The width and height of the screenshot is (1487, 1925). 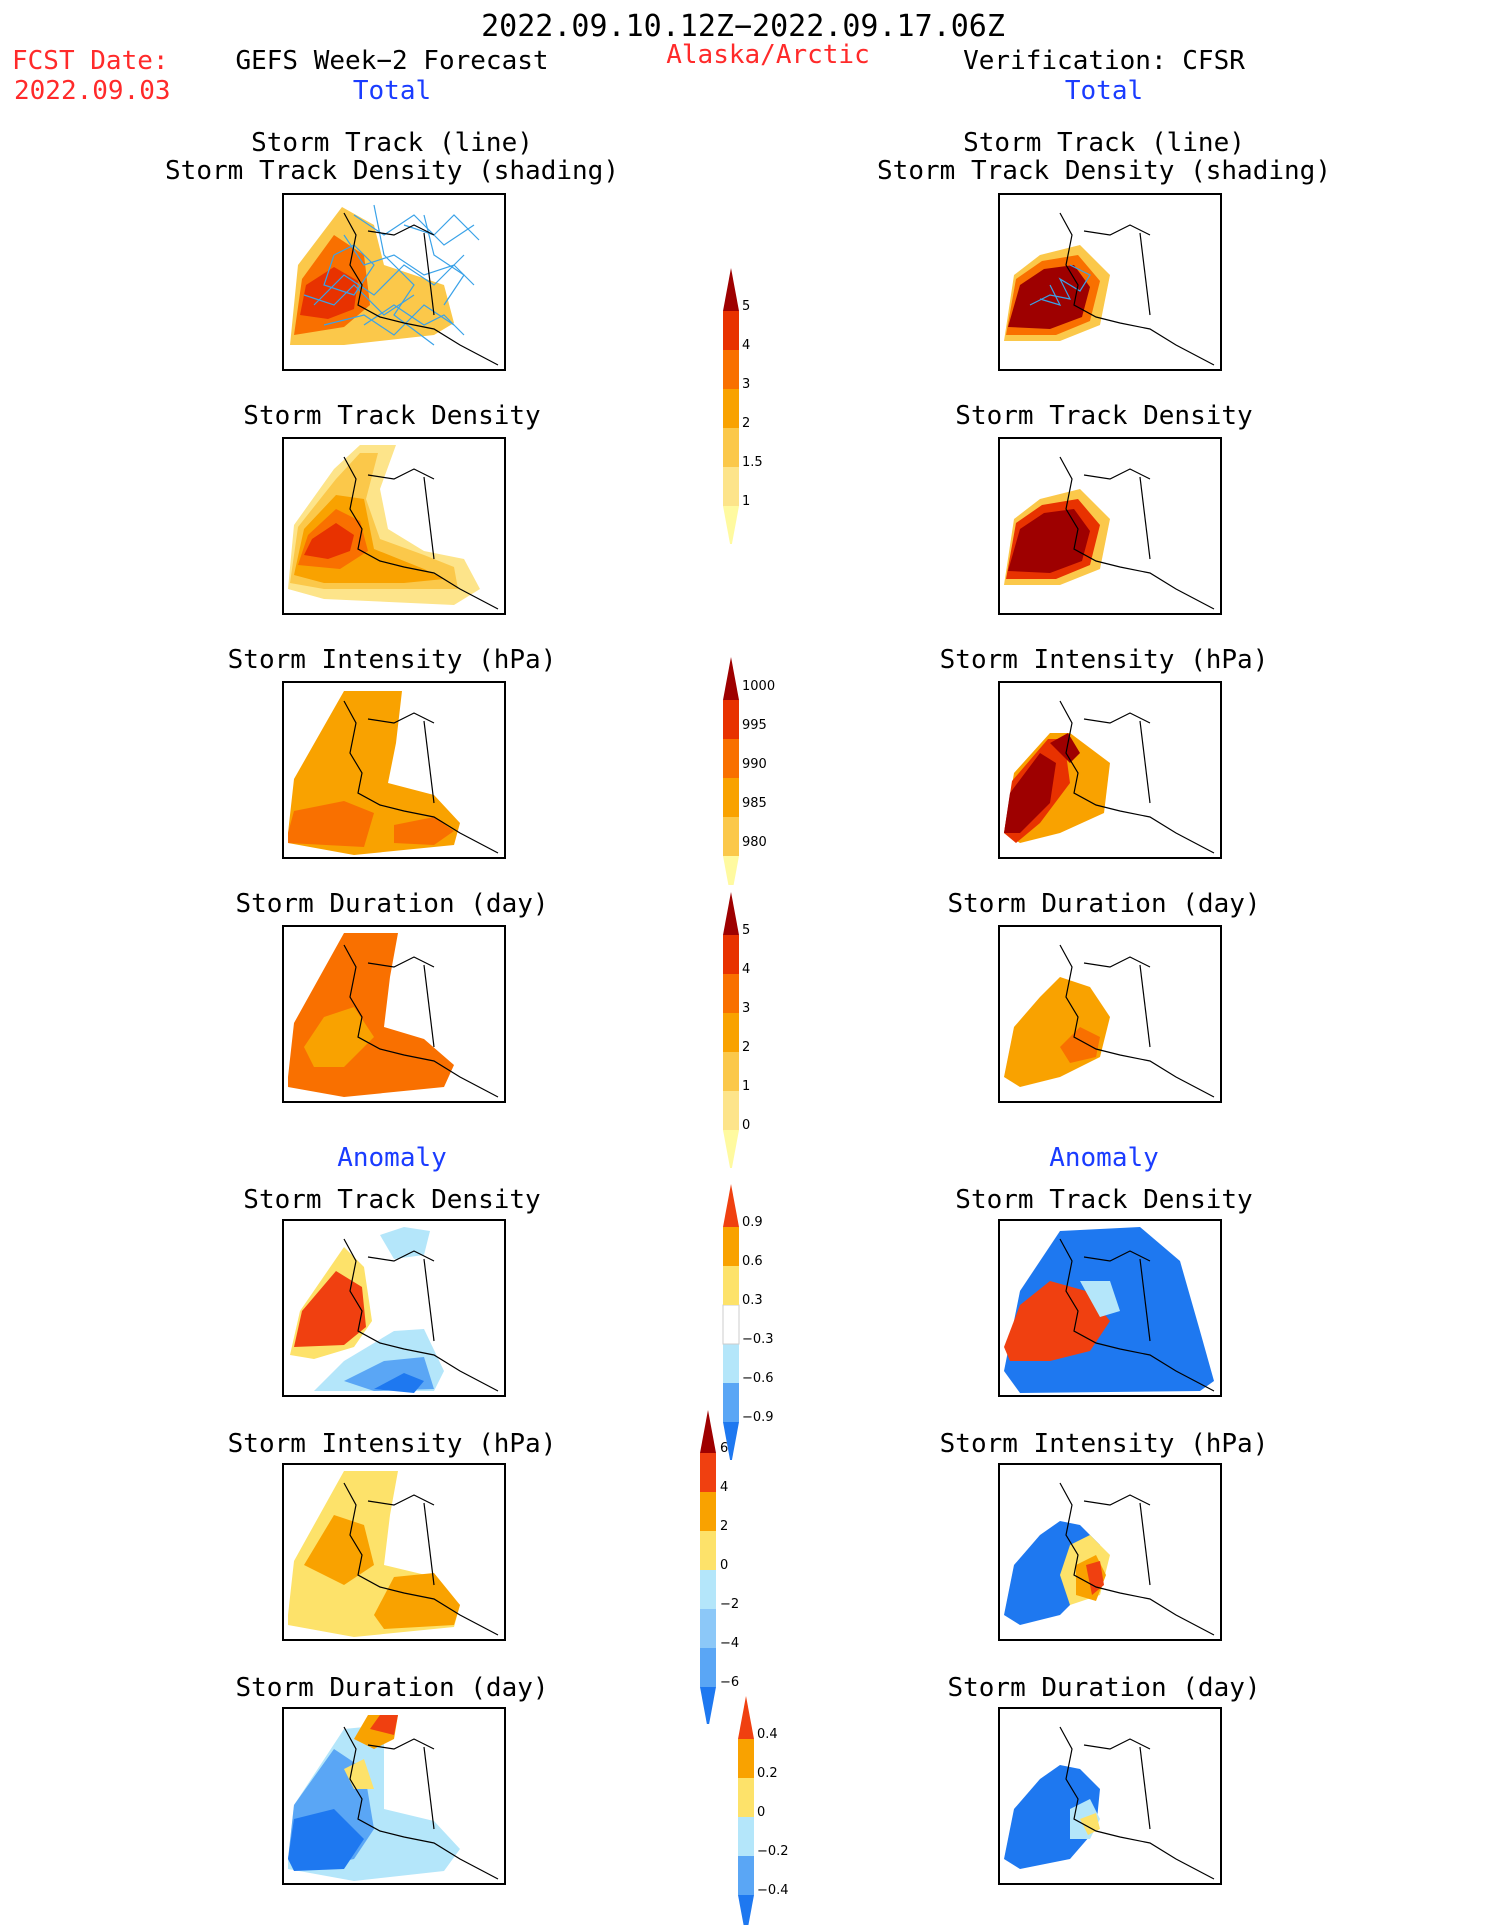 What do you see at coordinates (1104, 416) in the screenshot?
I see `right-density-title: Storm Track Density` at bounding box center [1104, 416].